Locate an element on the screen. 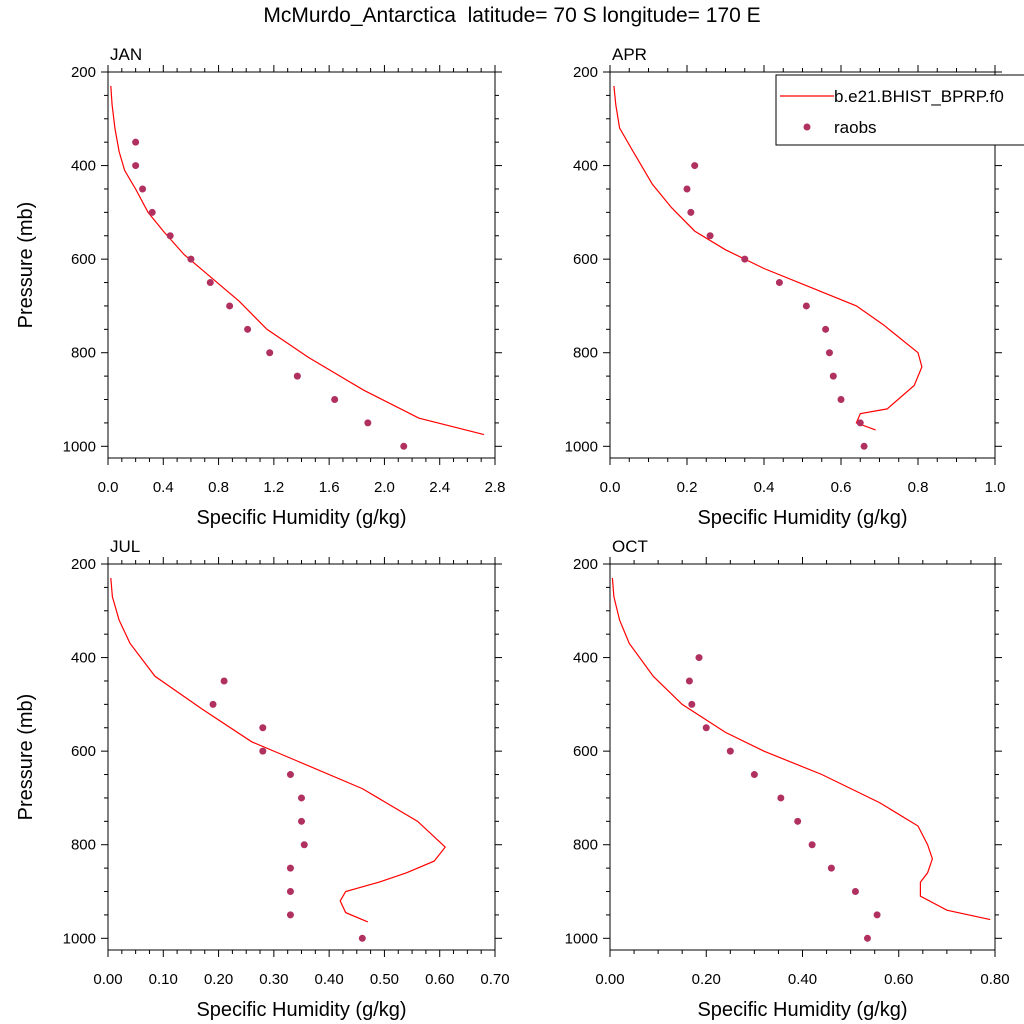  x-tick-label: 2.0 is located at coordinates (384, 487).